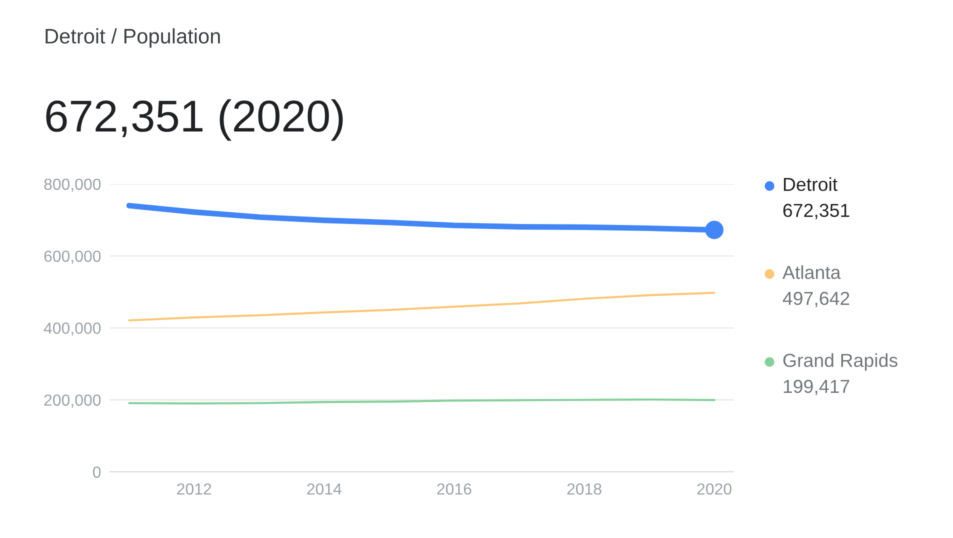  I want to click on x-tick-label: 2012, so click(194, 489).